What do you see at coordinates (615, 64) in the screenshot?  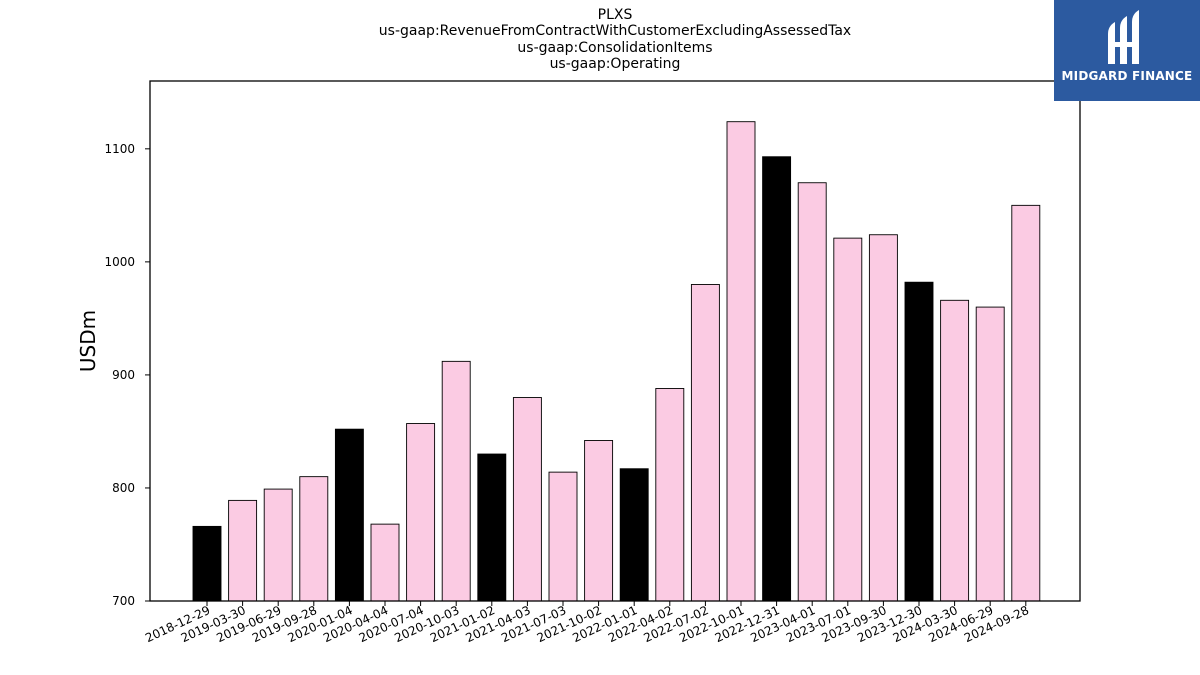 I see `chart-title-line-4: us-gaap:Operating` at bounding box center [615, 64].